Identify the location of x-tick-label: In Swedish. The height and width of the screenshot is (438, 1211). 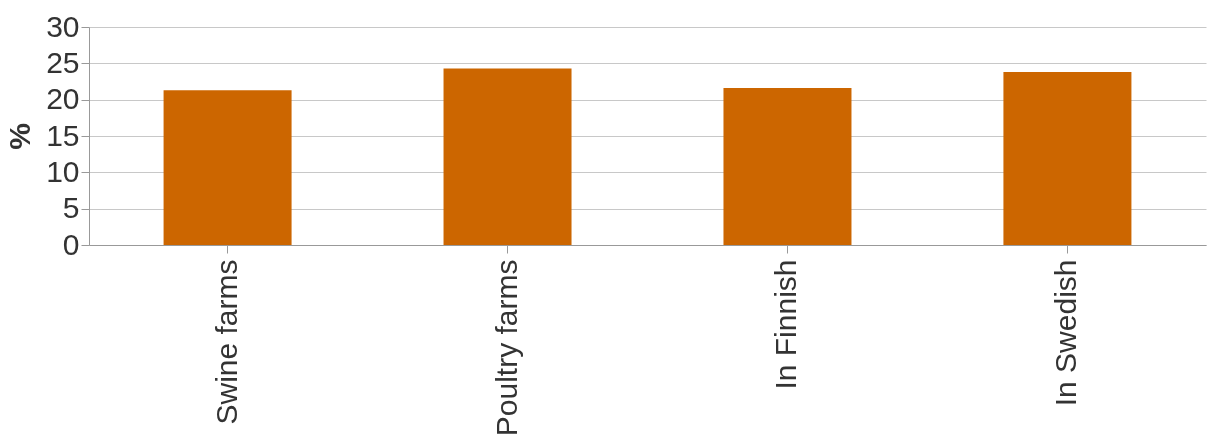
(1066, 333).